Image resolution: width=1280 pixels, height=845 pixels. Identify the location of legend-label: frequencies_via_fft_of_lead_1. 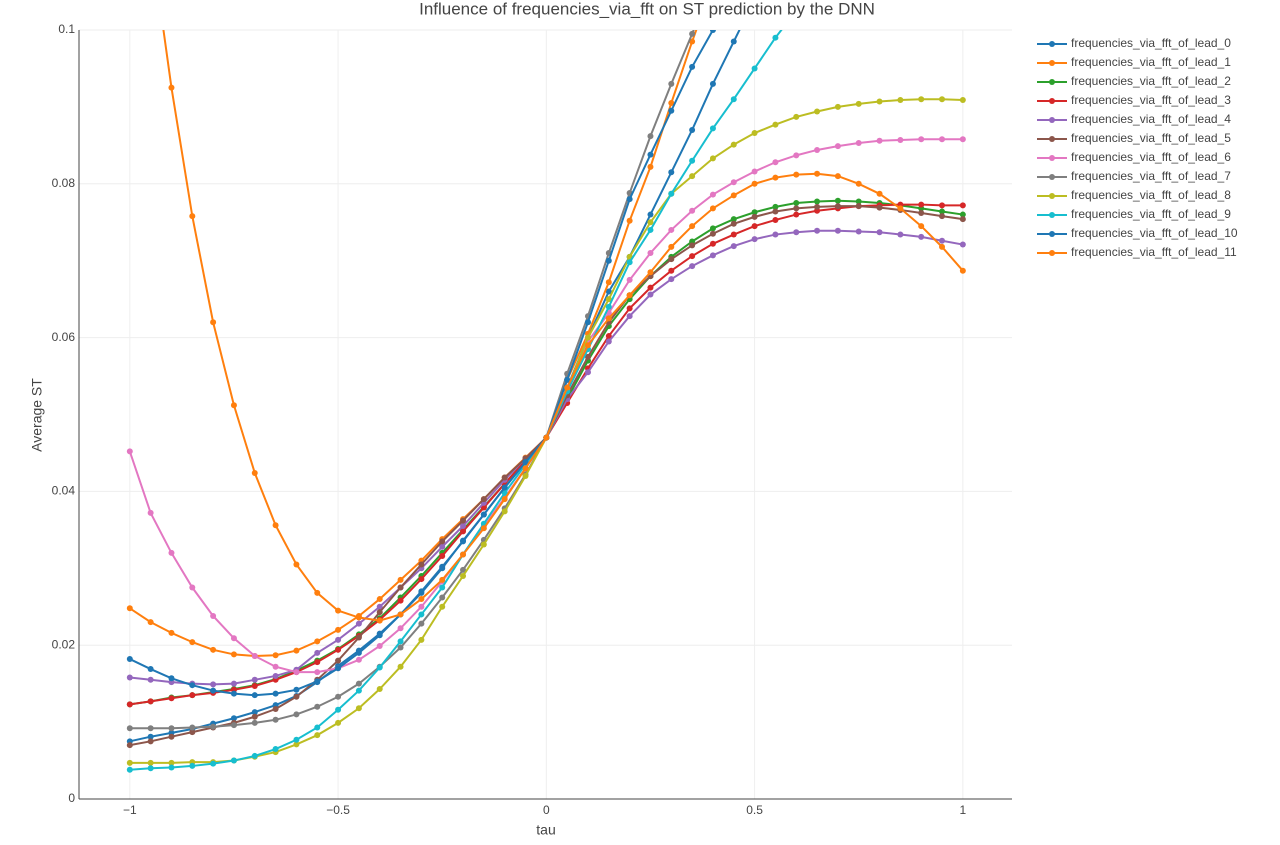
(1151, 62).